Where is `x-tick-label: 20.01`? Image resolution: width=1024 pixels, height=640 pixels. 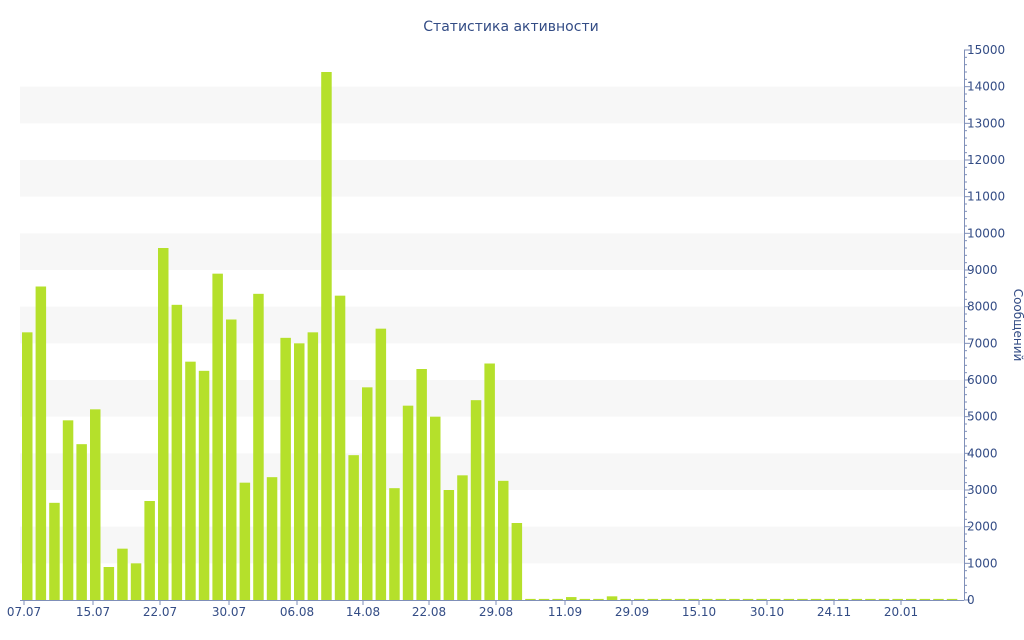
x-tick-label: 20.01 is located at coordinates (901, 612).